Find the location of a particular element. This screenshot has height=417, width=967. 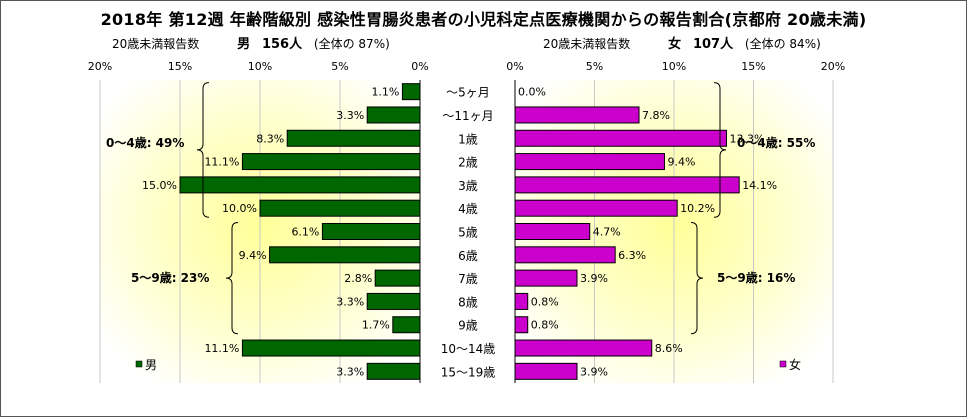

age-category-label: 1歳 is located at coordinates (468, 139).